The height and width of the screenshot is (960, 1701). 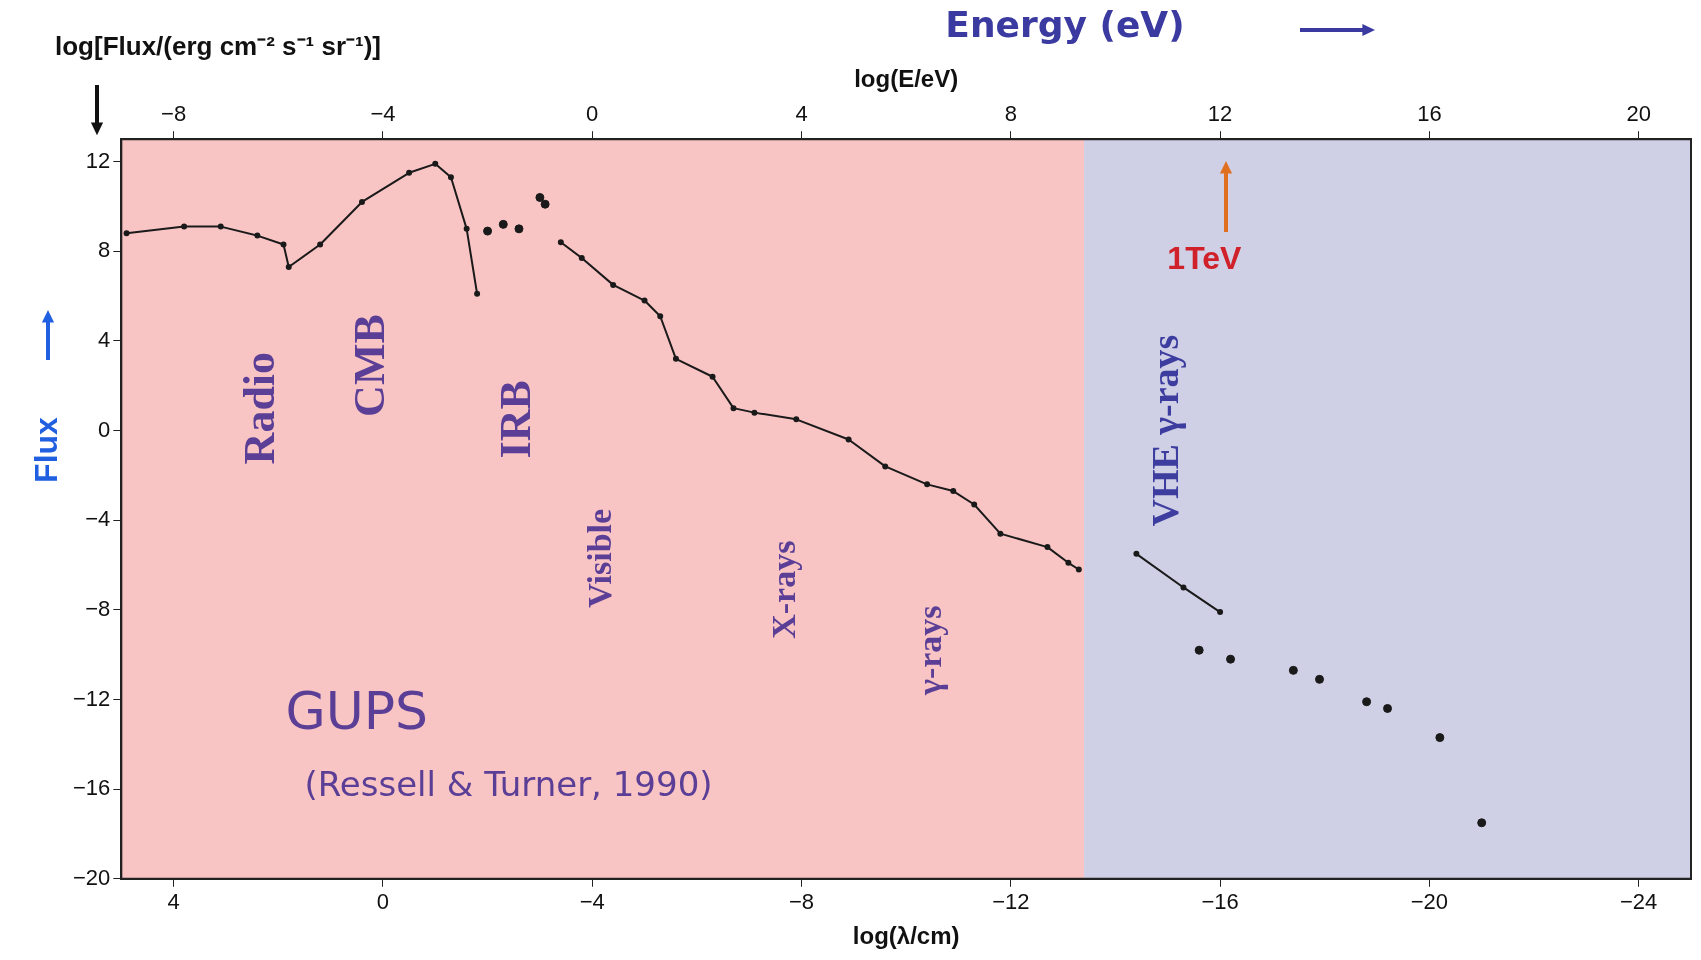 I want to click on x-axis-title: log(λ/cm), so click(x=906, y=936).